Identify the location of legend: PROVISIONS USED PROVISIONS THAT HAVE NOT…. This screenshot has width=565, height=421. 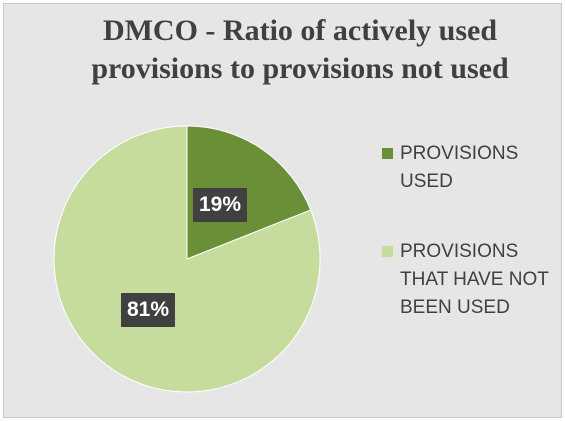
(469, 231).